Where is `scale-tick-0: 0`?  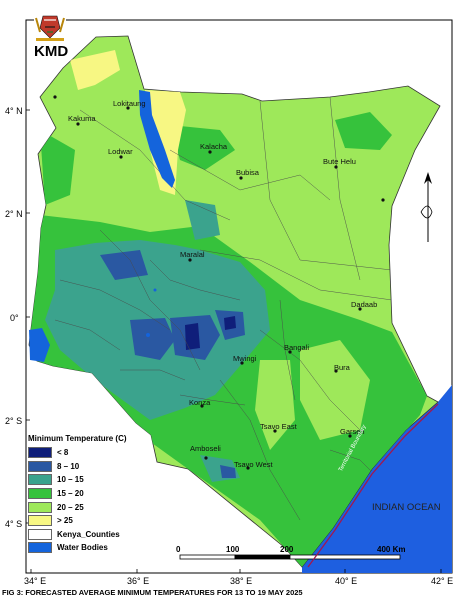 scale-tick-0: 0 is located at coordinates (178, 549).